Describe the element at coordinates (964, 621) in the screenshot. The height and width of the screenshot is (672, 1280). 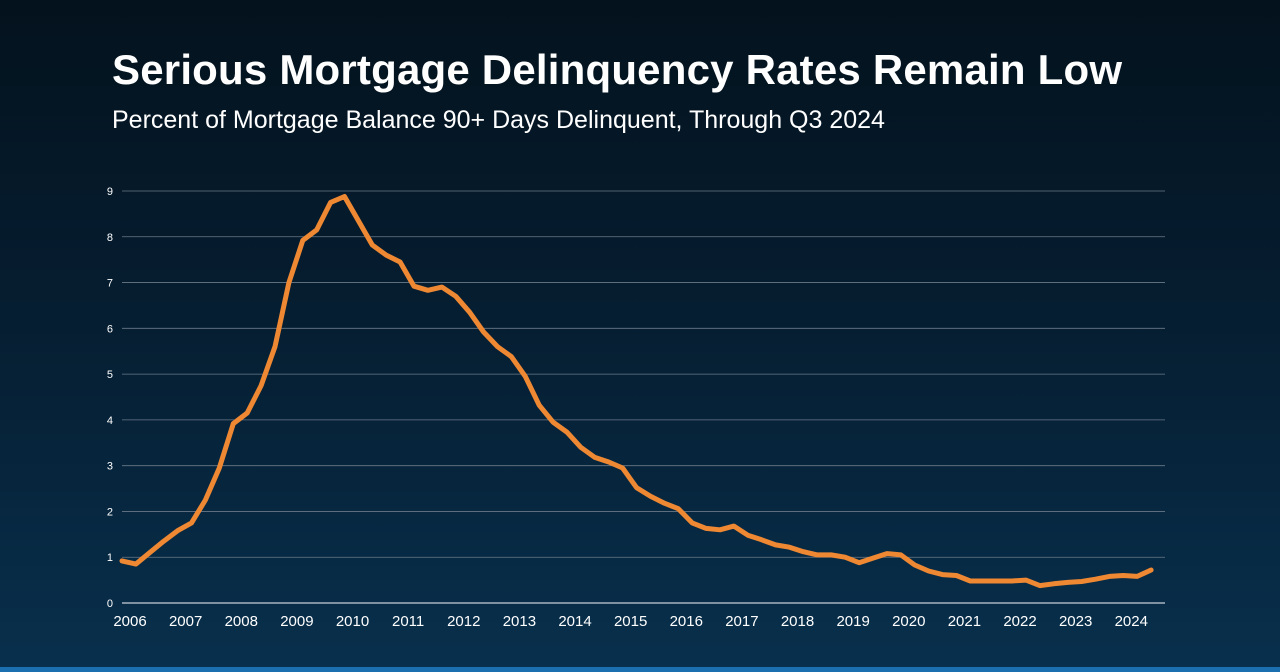
I see `x-tick-label: 2021` at that location.